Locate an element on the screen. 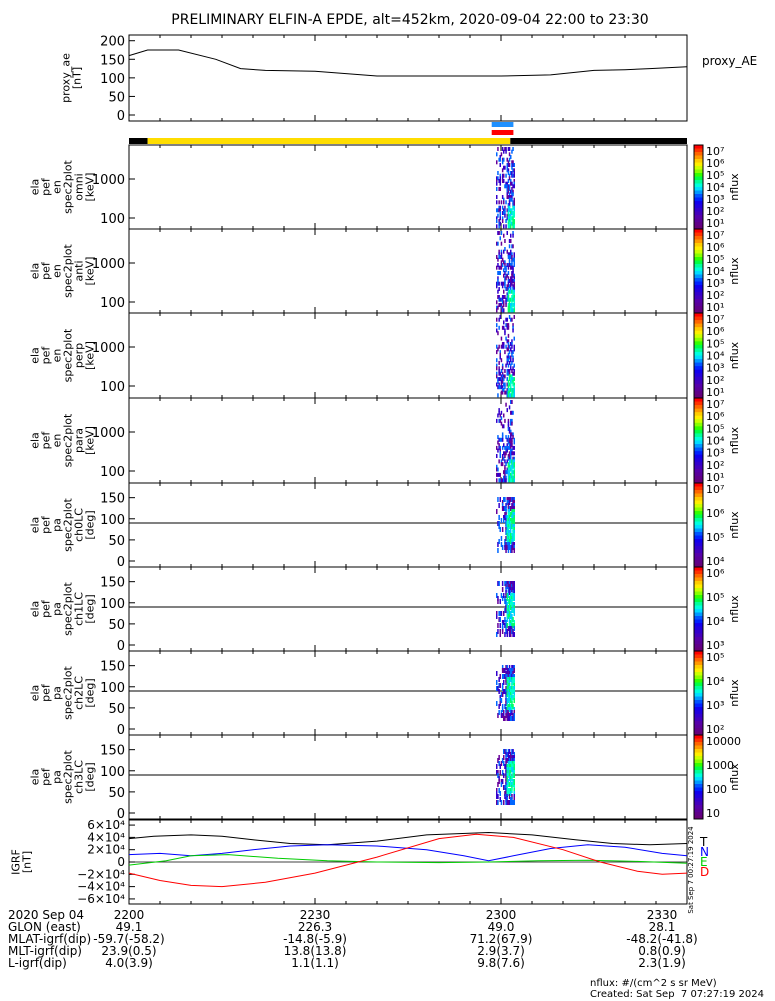 This screenshot has height=1001, width=775. colorbar-tick-label: 10⁶ is located at coordinates (715, 573).